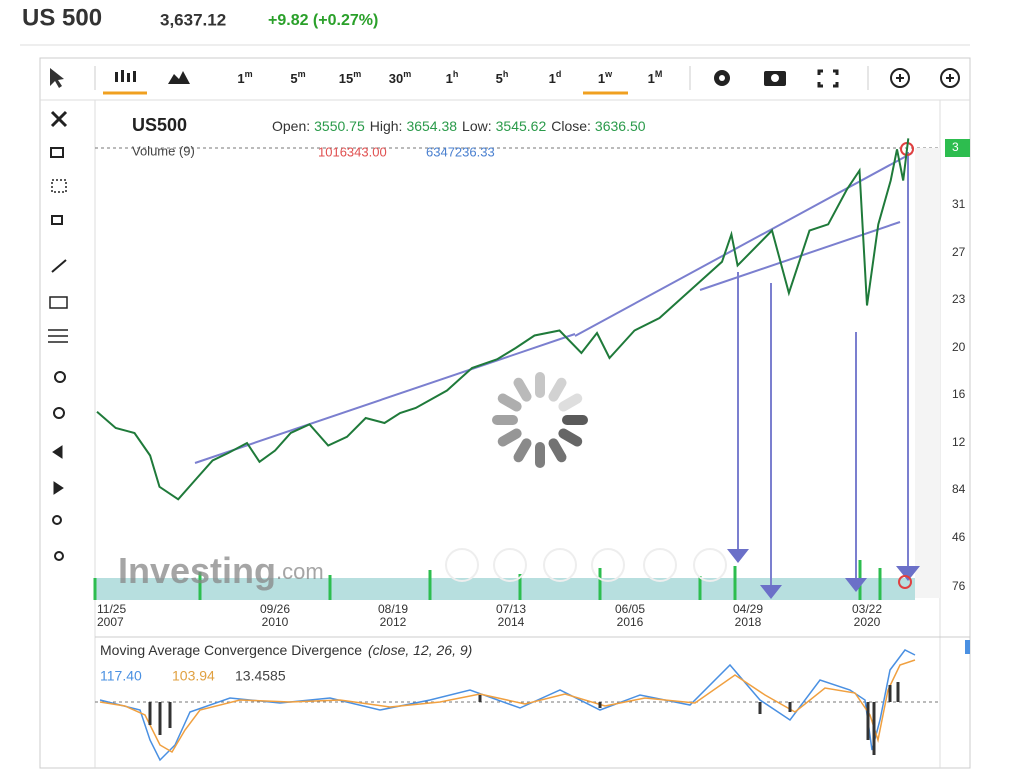 Image resolution: width=1019 pixels, height=781 pixels. What do you see at coordinates (775, 78) in the screenshot?
I see `snapshot-button` at bounding box center [775, 78].